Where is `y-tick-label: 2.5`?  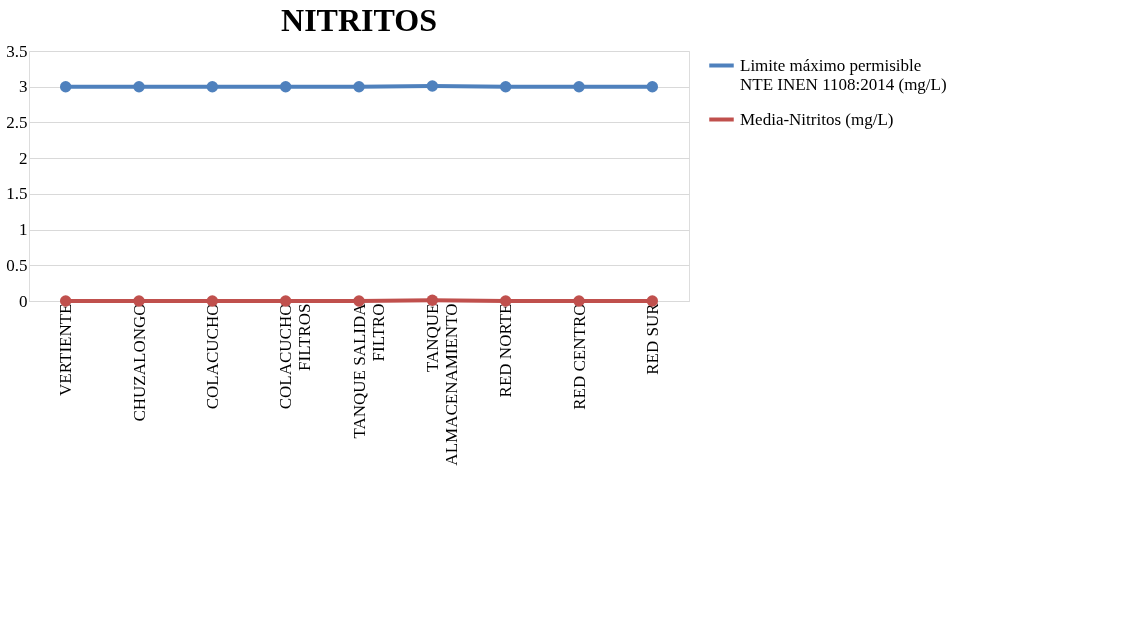 y-tick-label: 2.5 is located at coordinates (17, 122).